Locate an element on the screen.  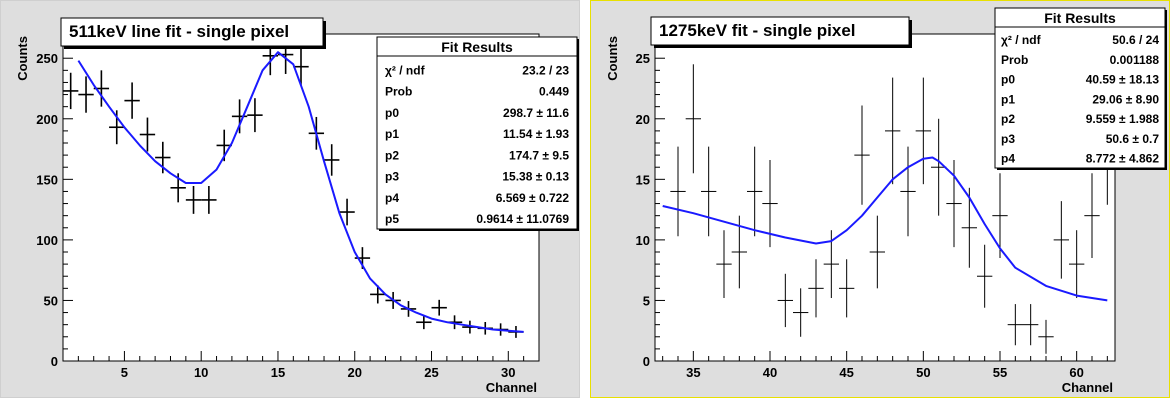
x-tick-label: 50 is located at coordinates (923, 372).